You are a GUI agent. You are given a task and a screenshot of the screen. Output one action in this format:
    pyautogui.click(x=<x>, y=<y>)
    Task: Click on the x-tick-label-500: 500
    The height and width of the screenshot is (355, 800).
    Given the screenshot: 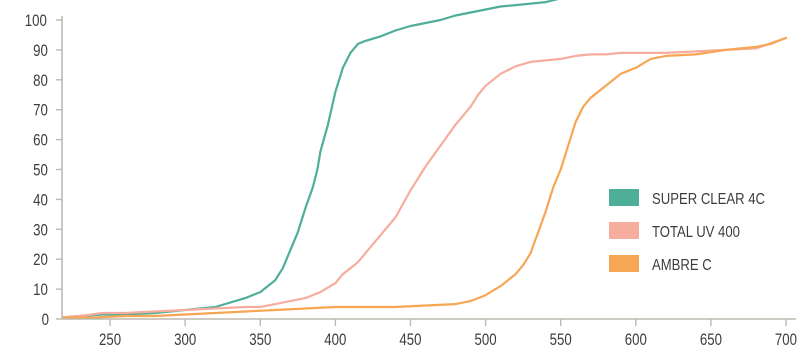 What is the action you would take?
    pyautogui.click(x=486, y=340)
    